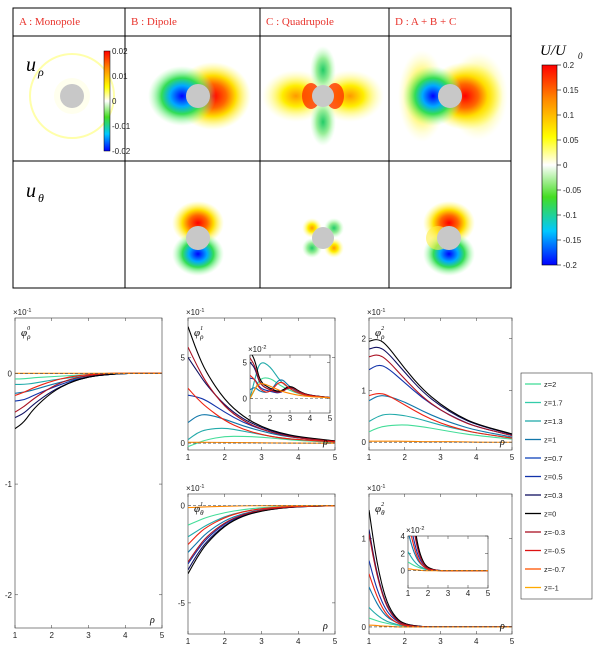 Image resolution: width=594 pixels, height=665 pixels. I want to click on row-label-u-theta: u θ, so click(35, 192).